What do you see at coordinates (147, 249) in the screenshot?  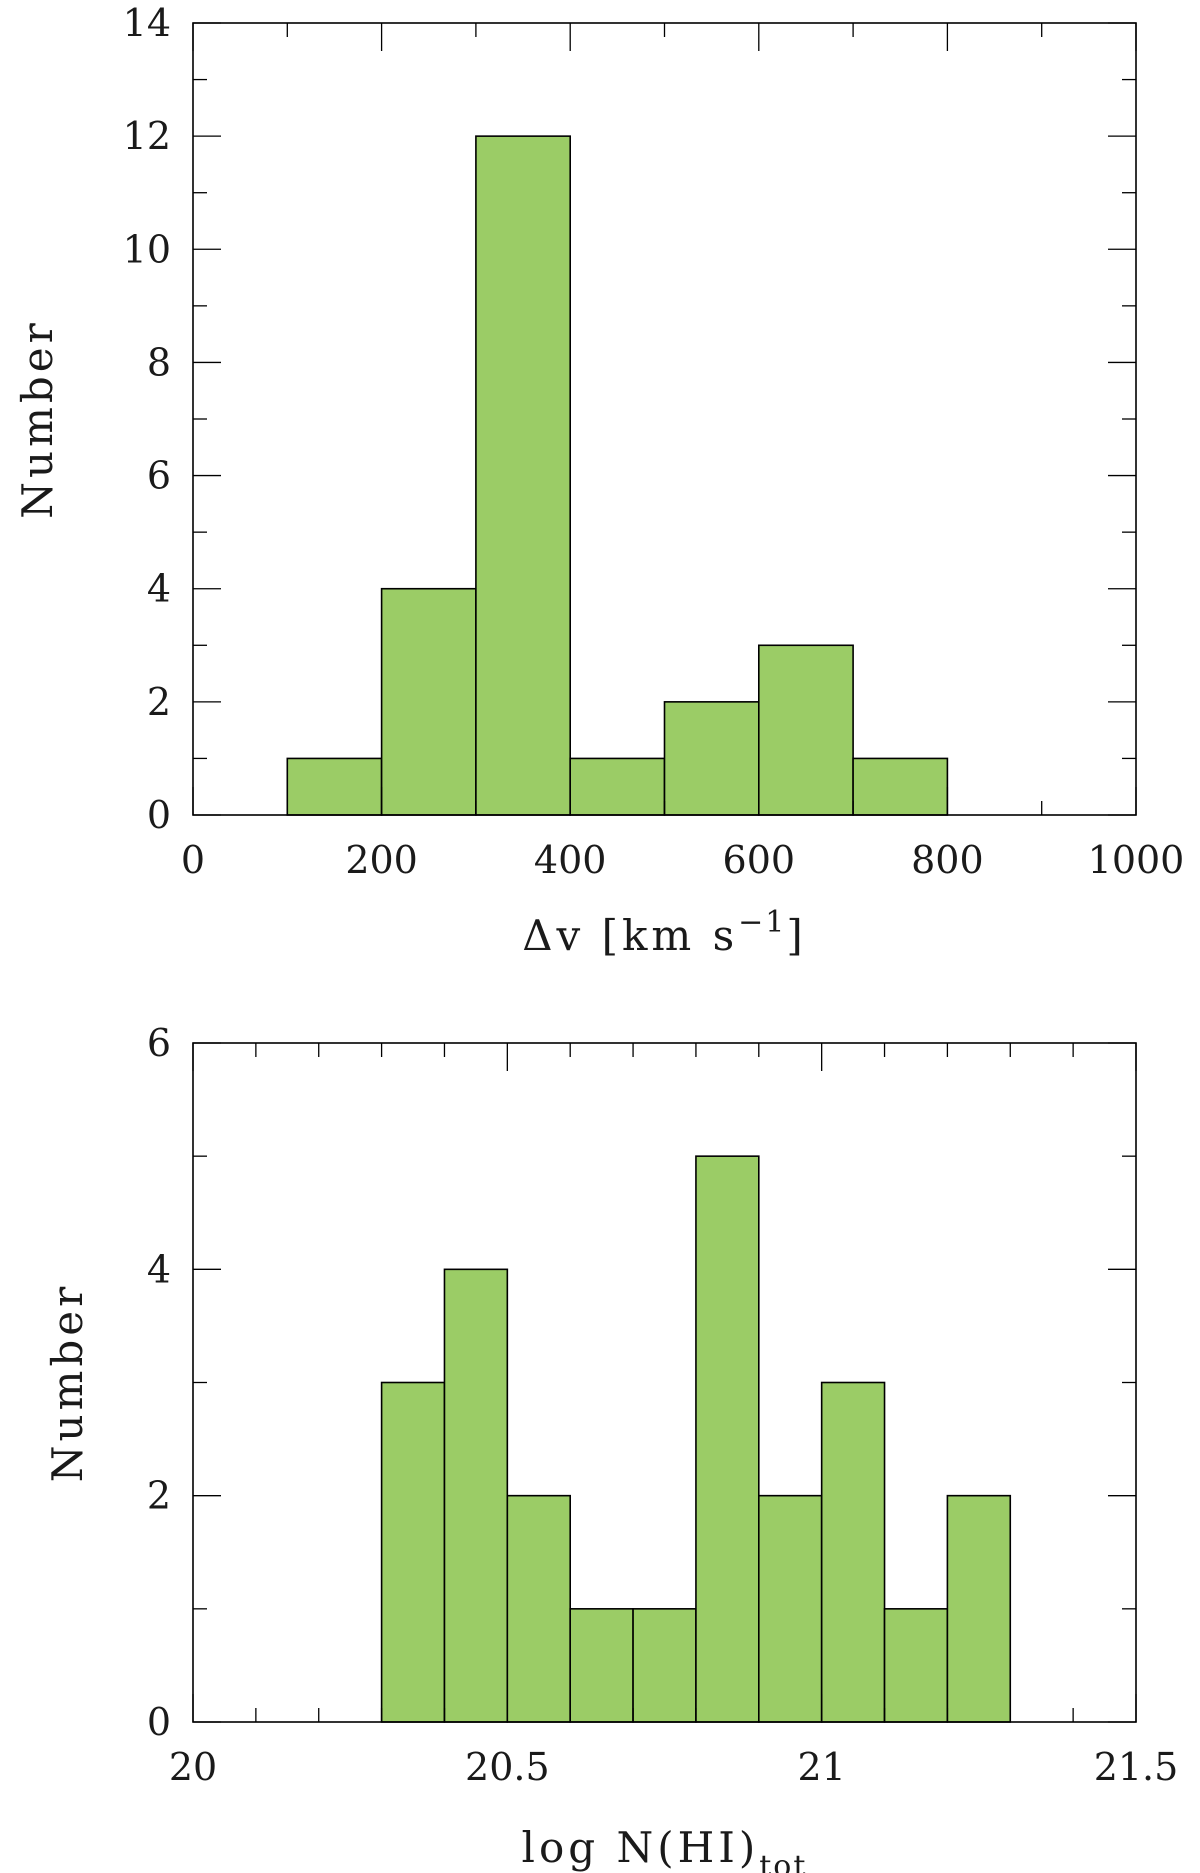 I see `y-tick-label: 10` at bounding box center [147, 249].